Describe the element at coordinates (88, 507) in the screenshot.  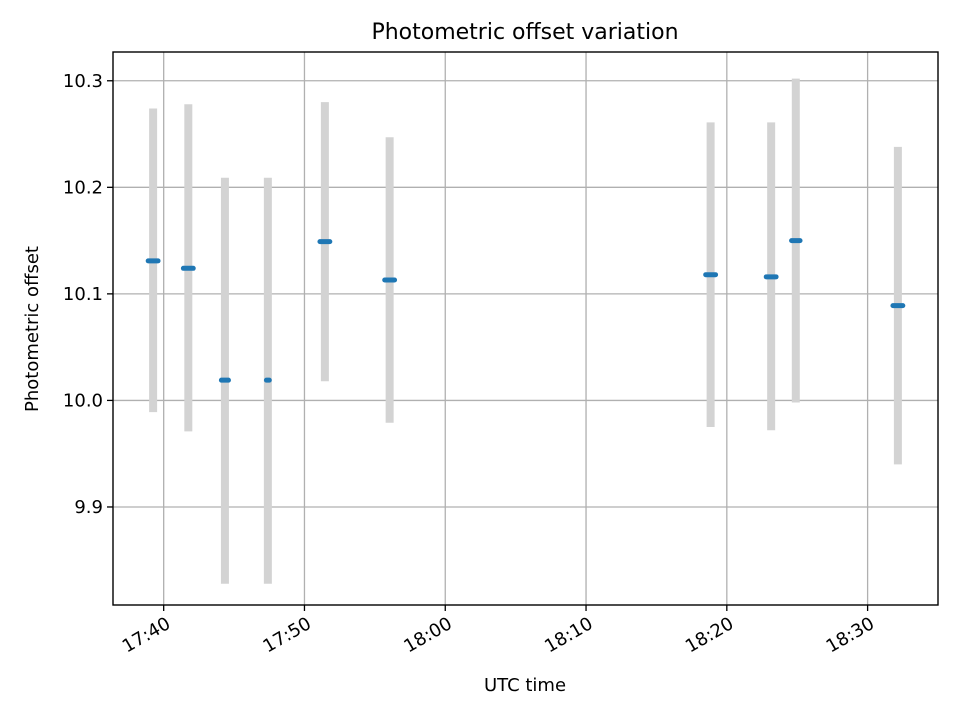
I see `y-tick-label: 9.9` at that location.